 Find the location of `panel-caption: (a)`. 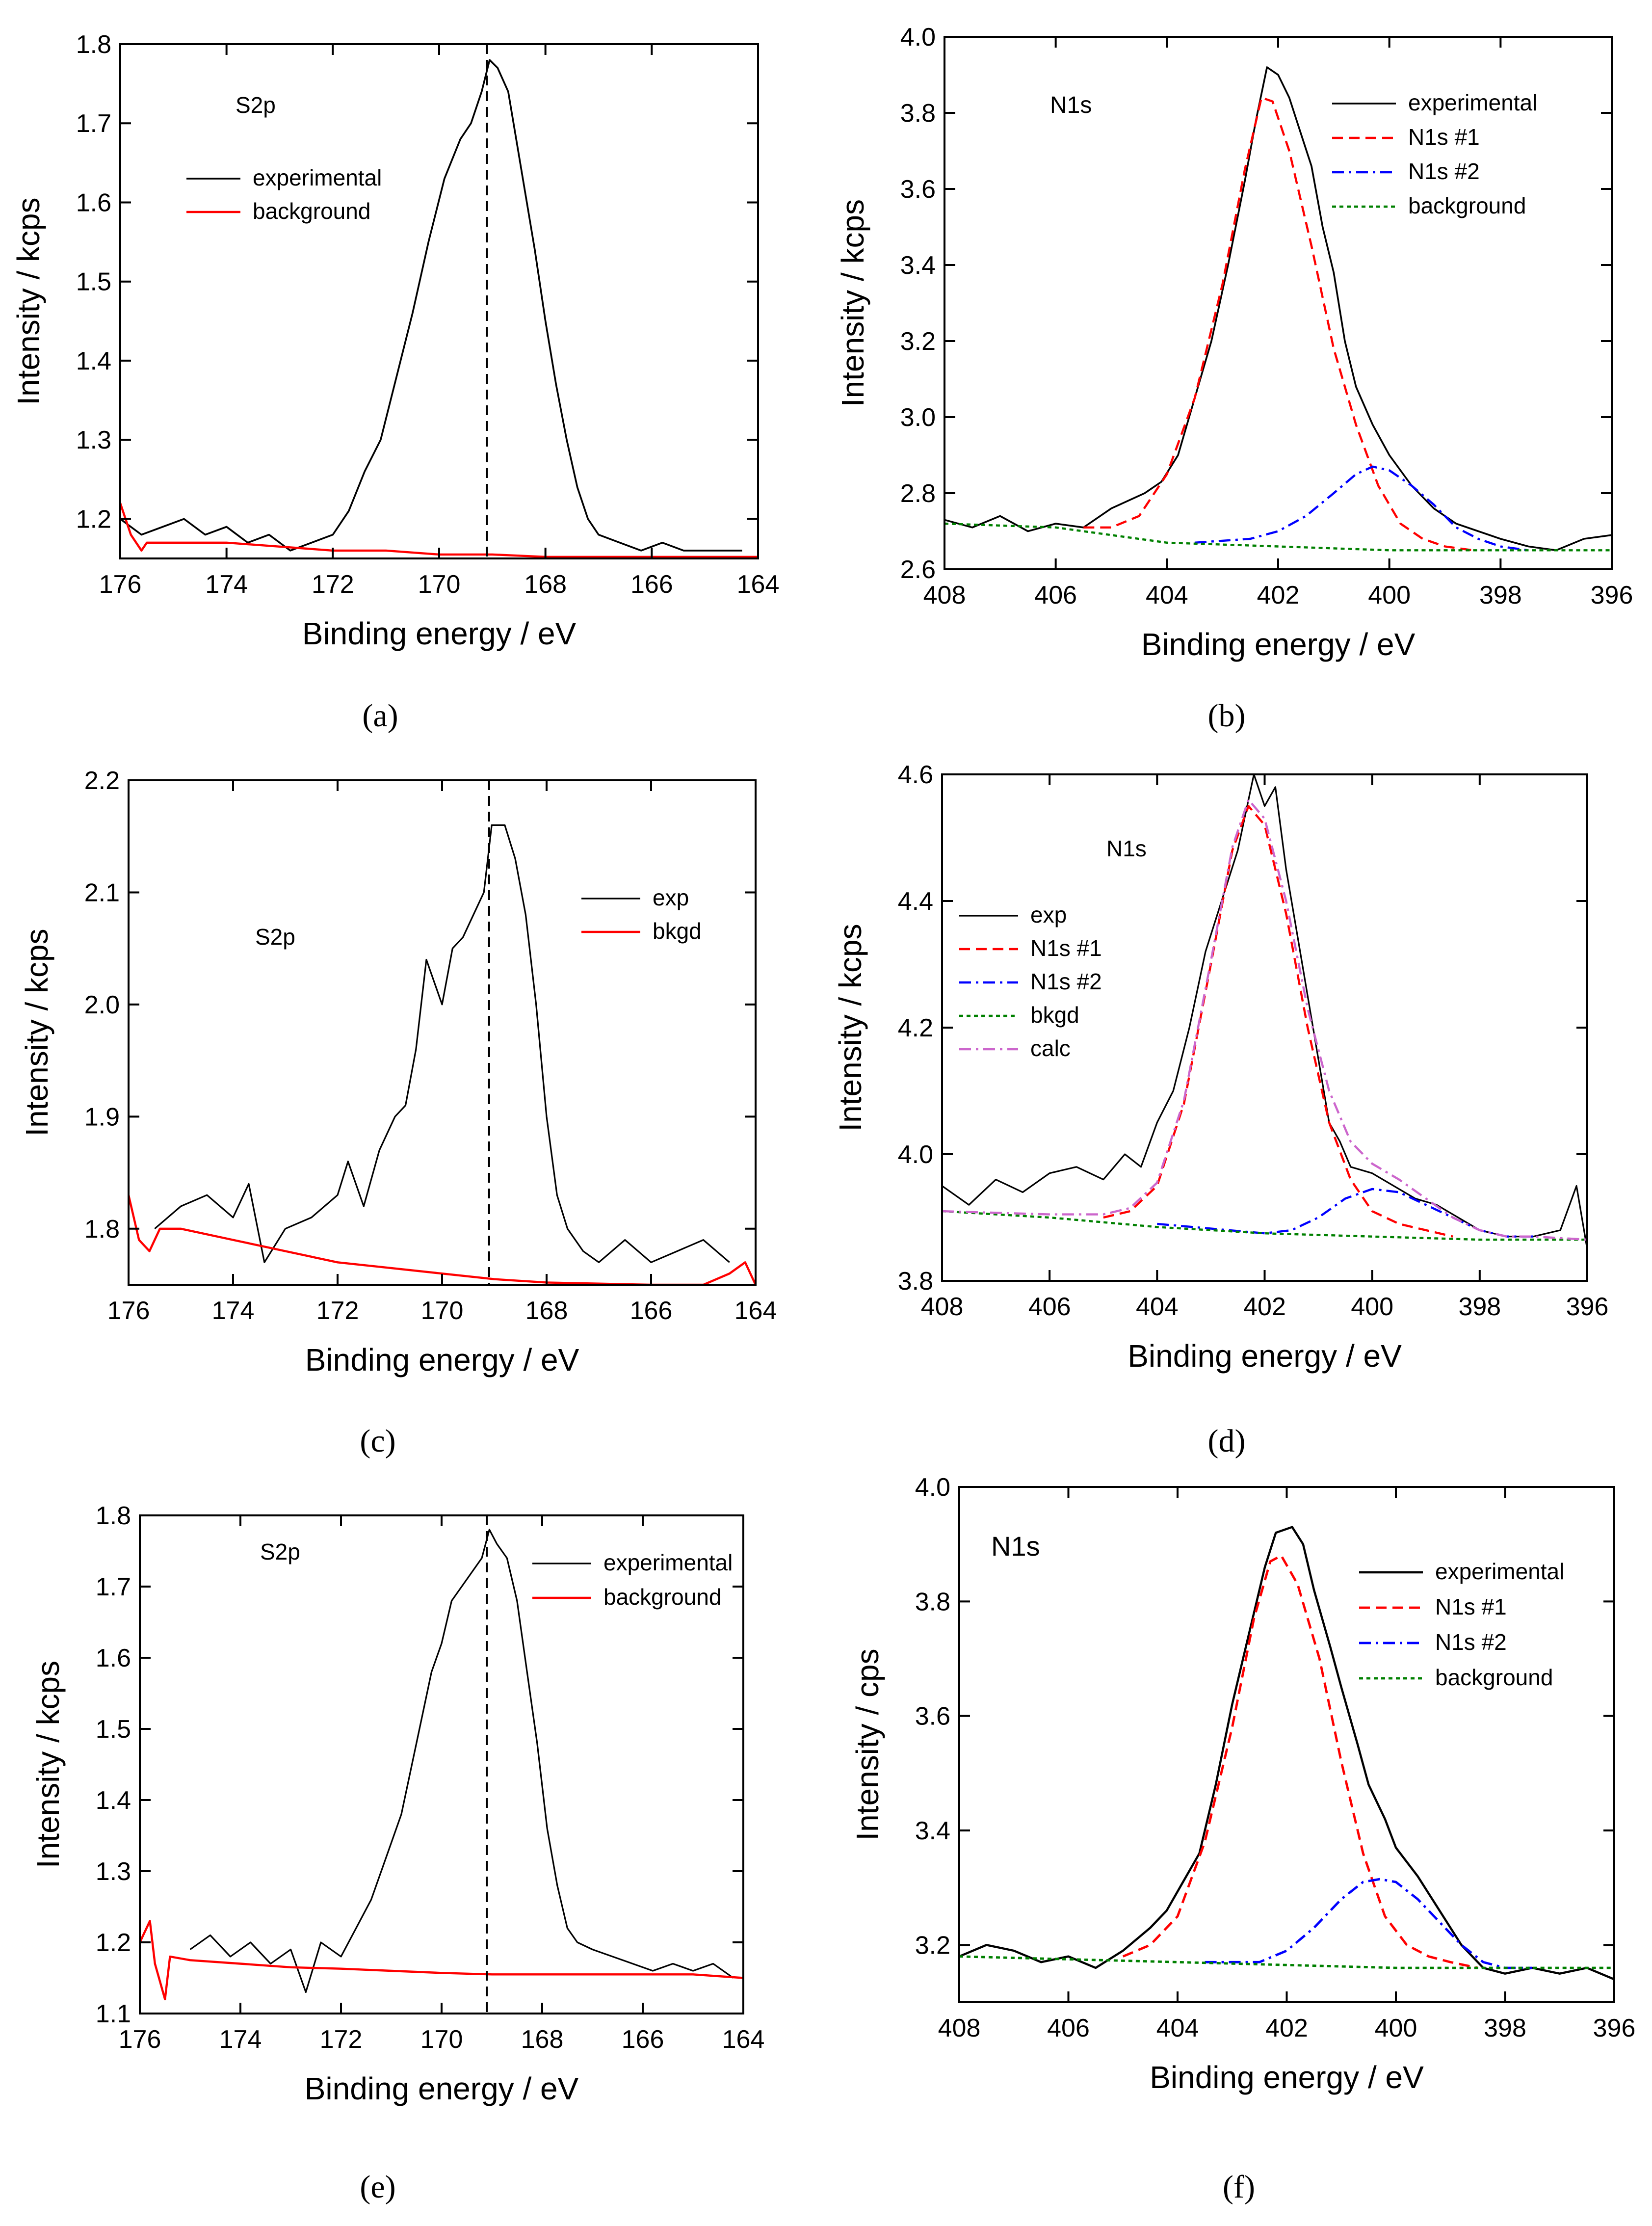

panel-caption: (a) is located at coordinates (380, 716).